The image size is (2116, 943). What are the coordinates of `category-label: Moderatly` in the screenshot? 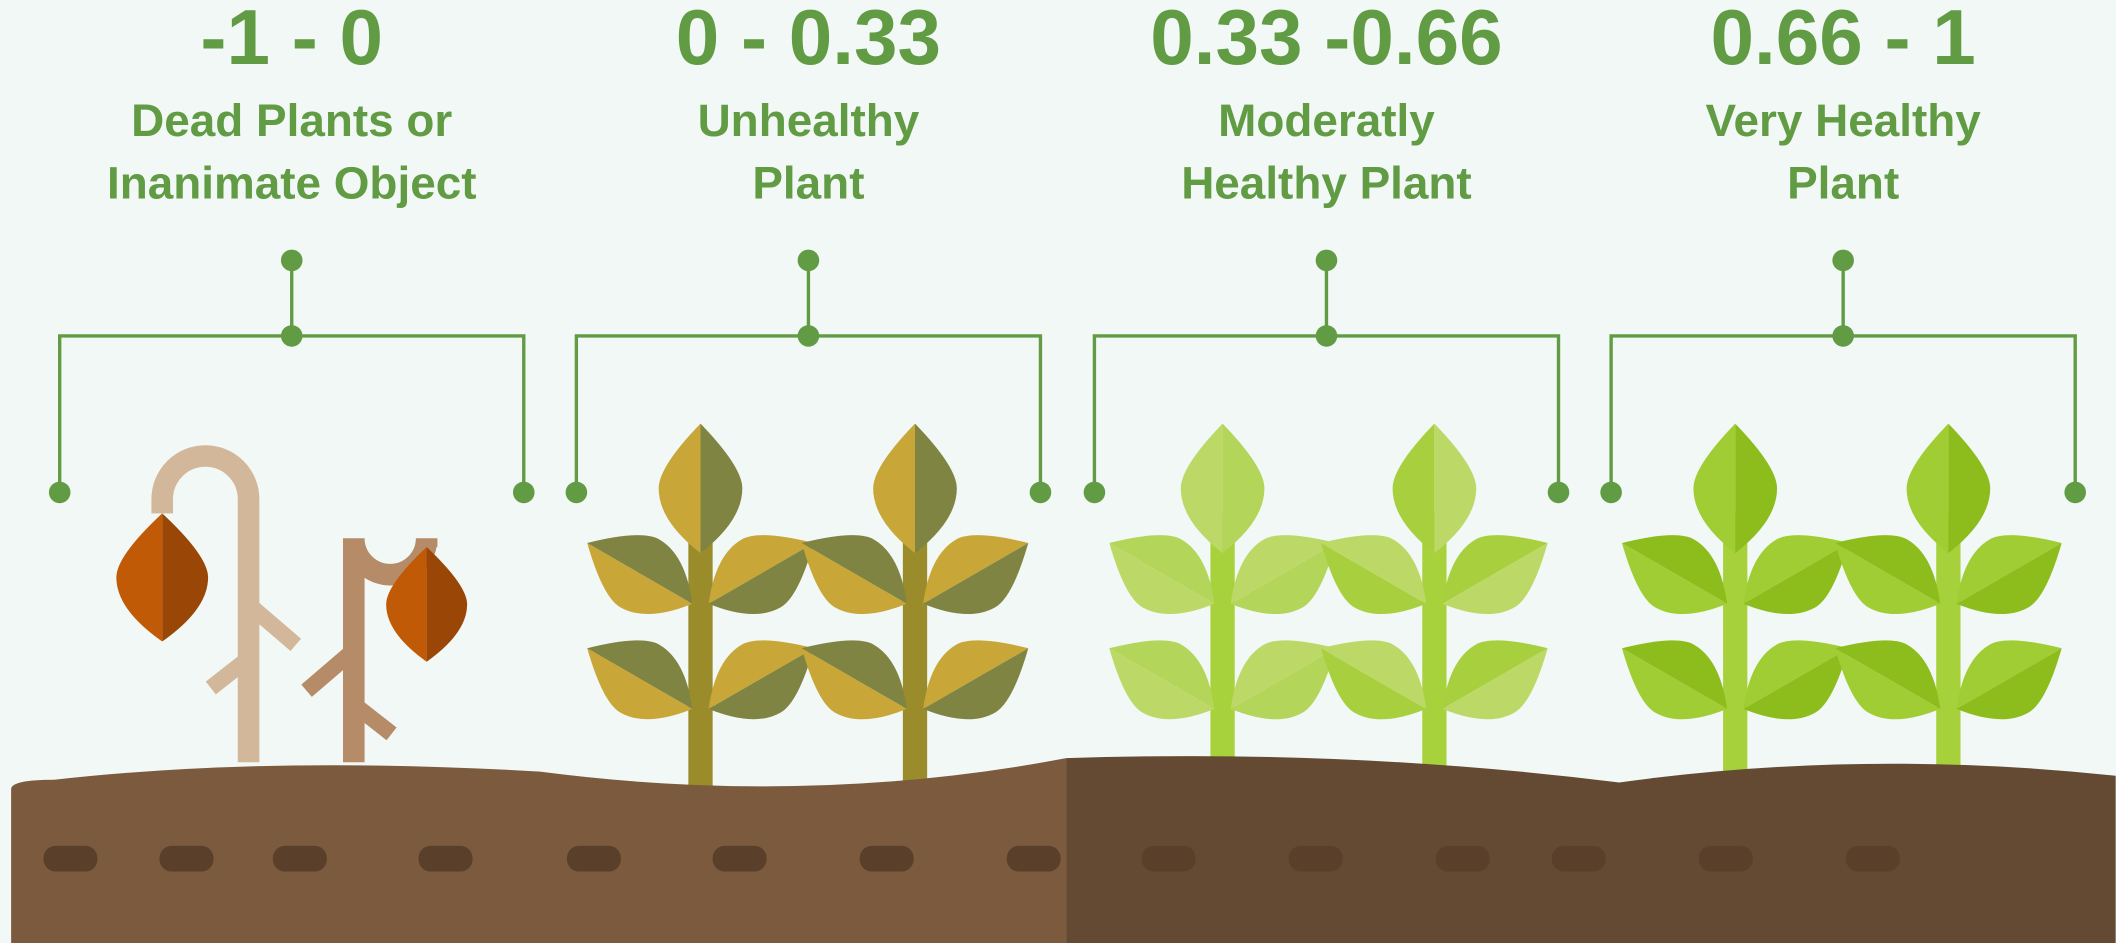 It's located at (1326, 120).